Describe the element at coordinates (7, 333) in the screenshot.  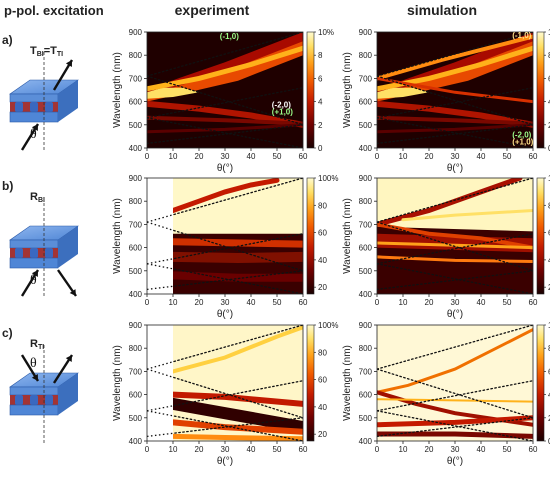
I see `row-label: c)` at that location.